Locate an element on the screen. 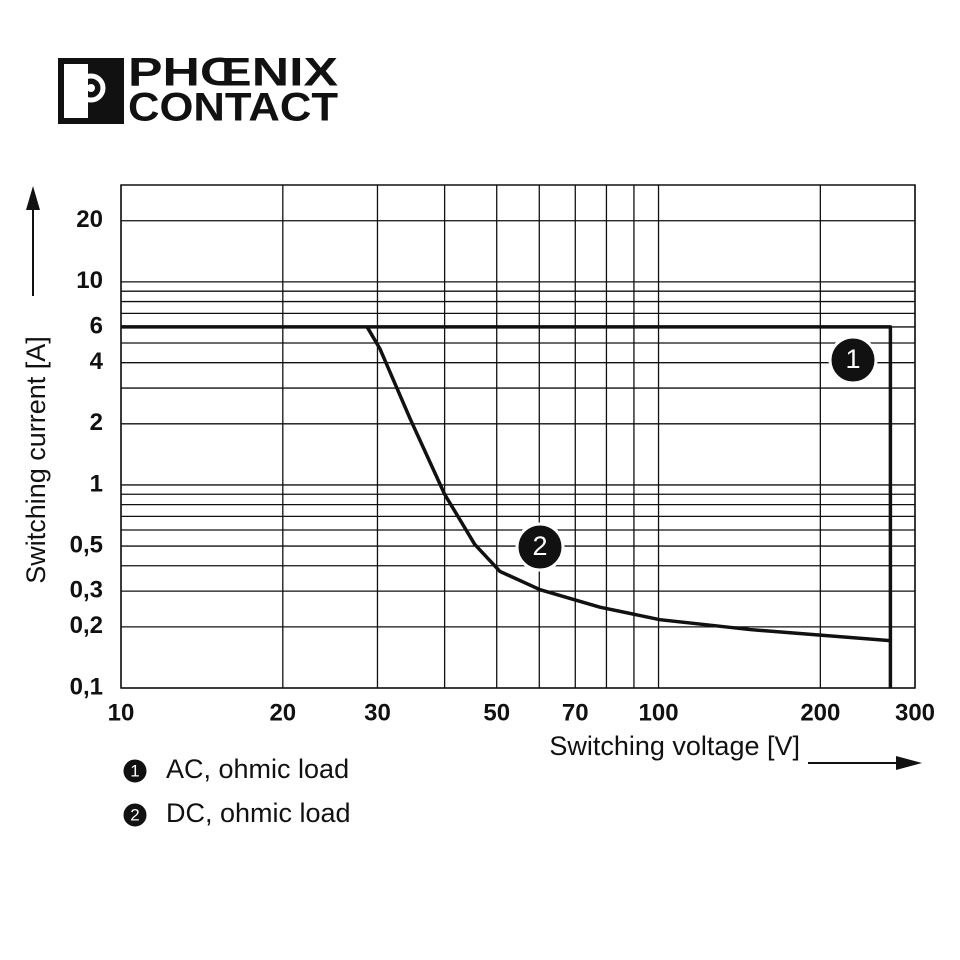  y-tick-label: 10 is located at coordinates (89, 280).